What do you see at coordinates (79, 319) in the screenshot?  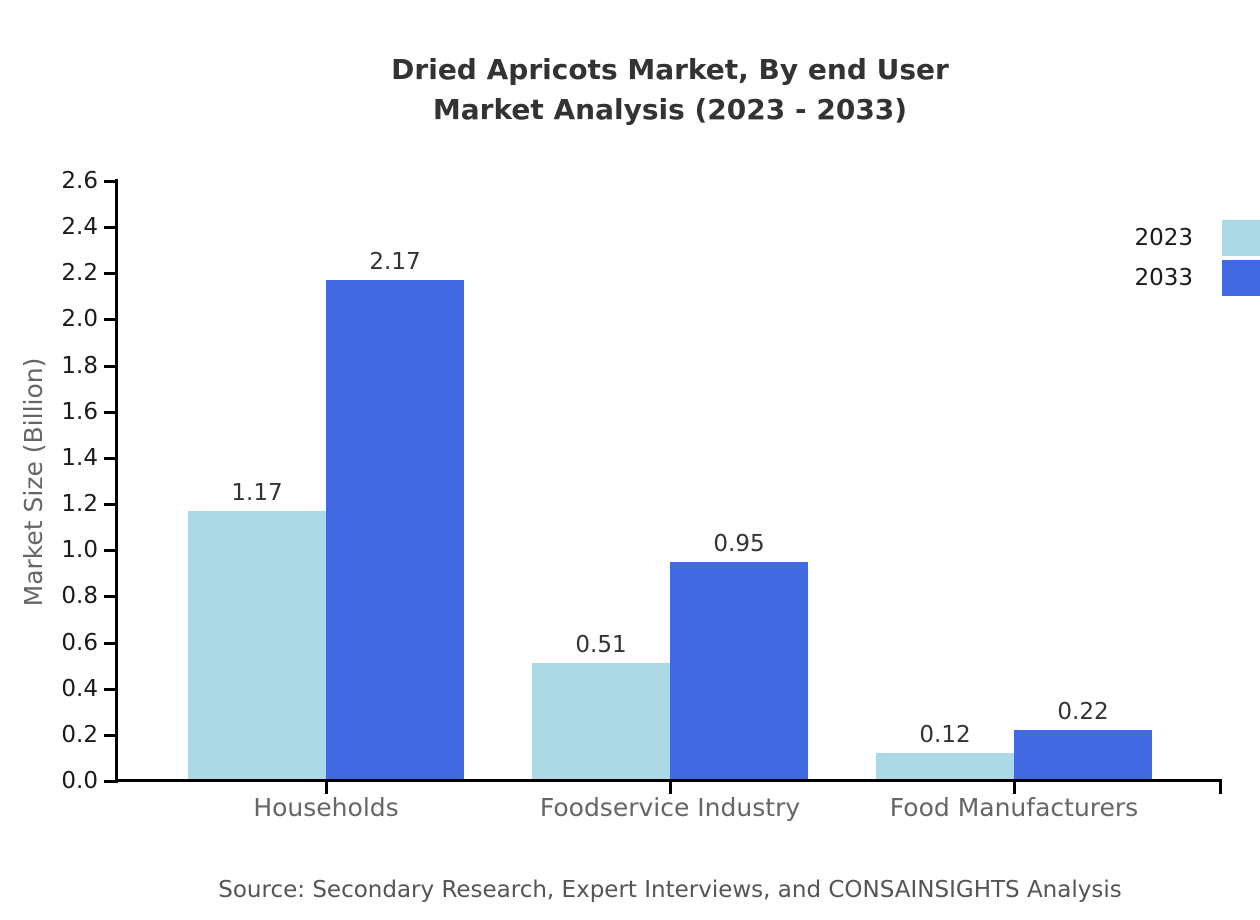 I see `y-tick-label: 2.0` at bounding box center [79, 319].